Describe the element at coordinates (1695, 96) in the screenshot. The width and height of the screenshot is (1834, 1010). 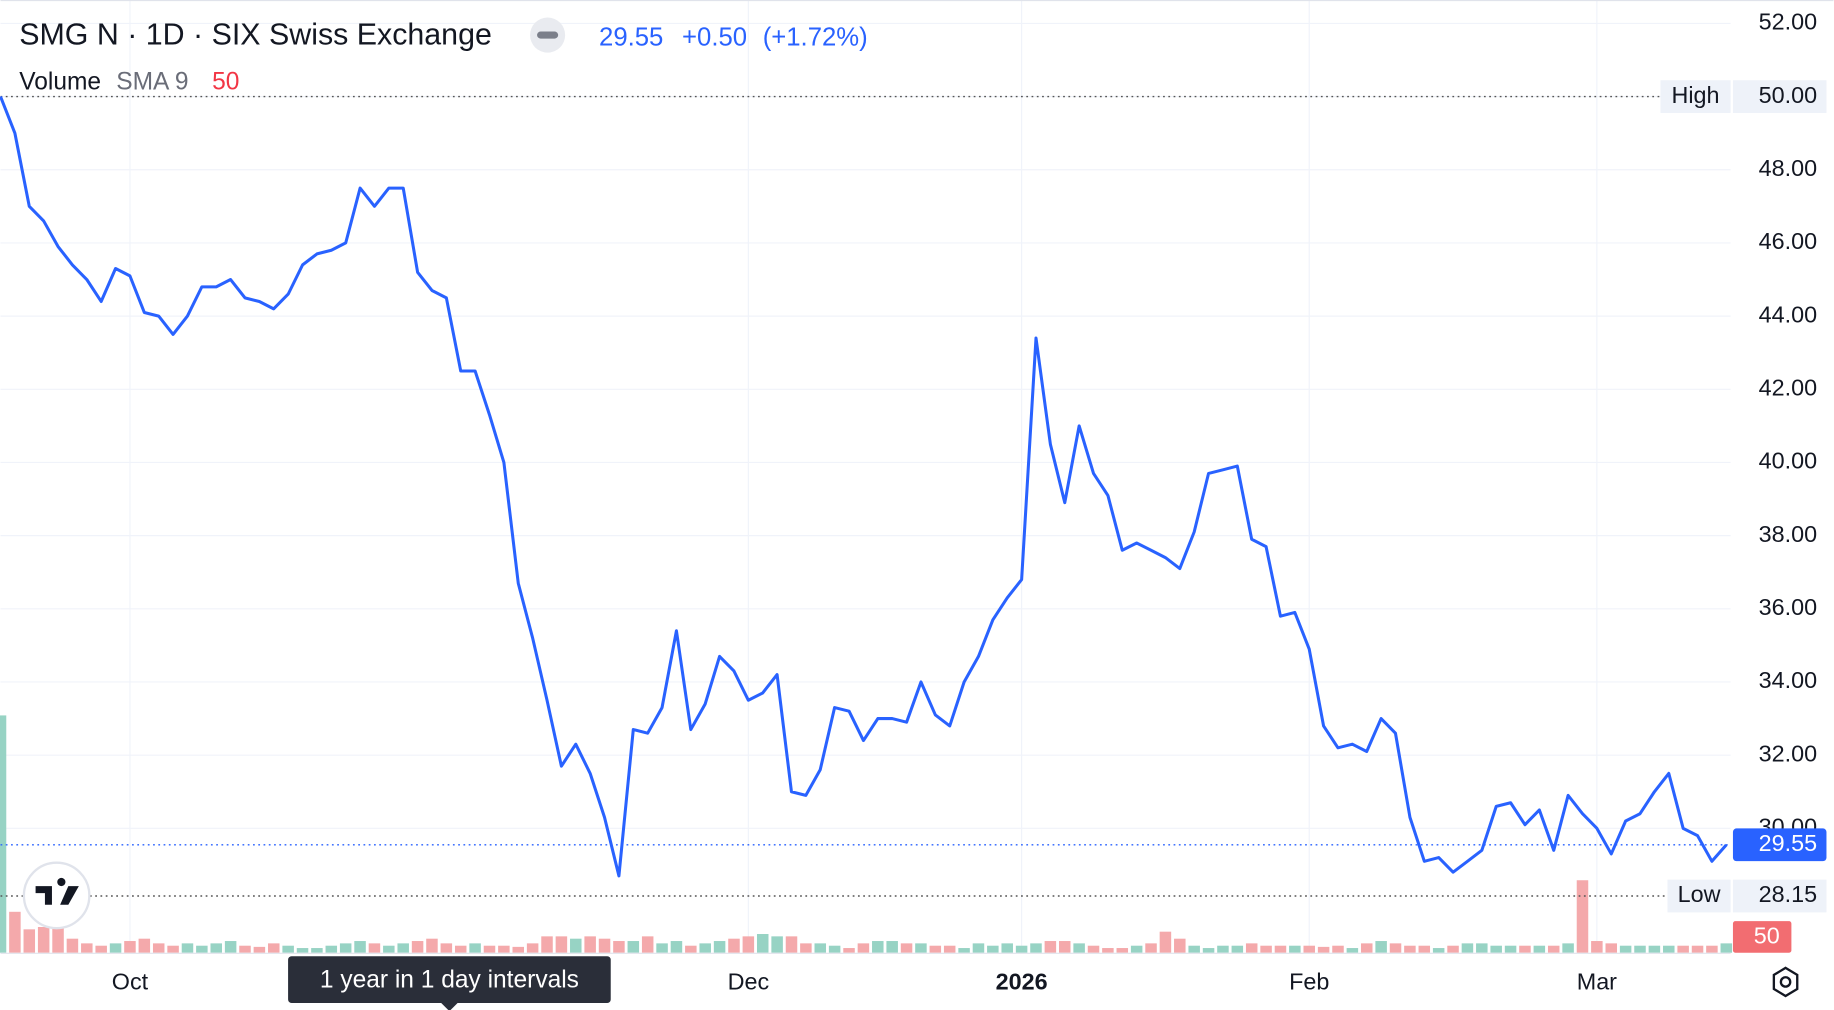
I see `high-label-box` at that location.